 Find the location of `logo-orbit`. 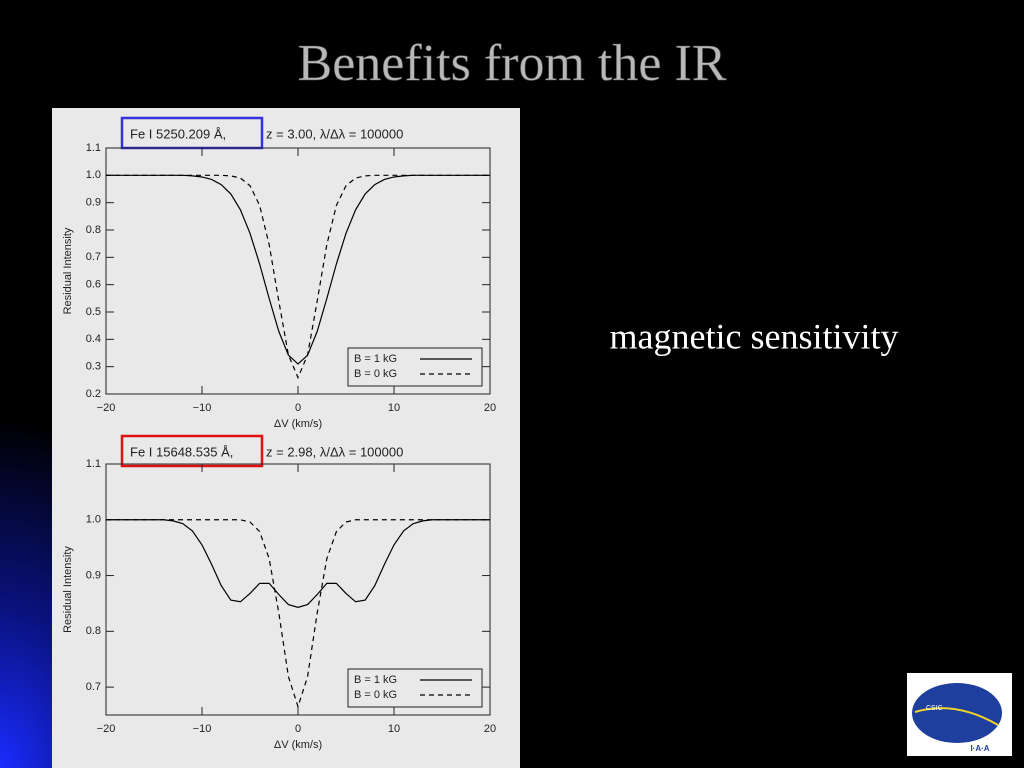

logo-orbit is located at coordinates (956, 716).